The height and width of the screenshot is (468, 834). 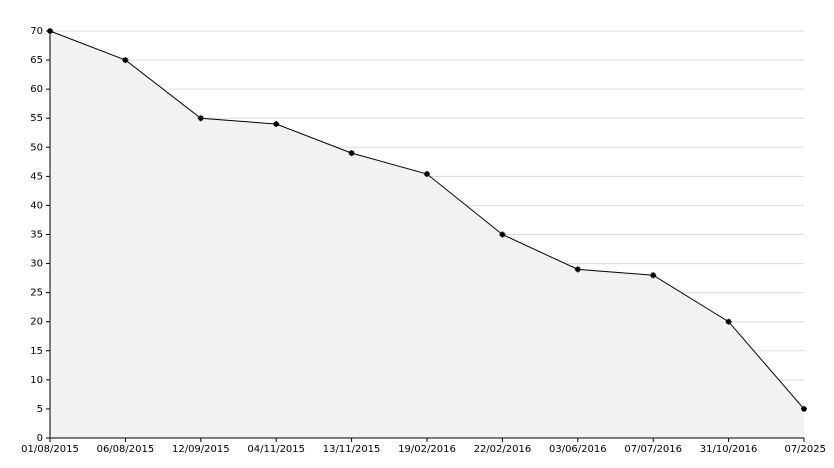 What do you see at coordinates (36, 235) in the screenshot?
I see `y-tick-label: 35` at bounding box center [36, 235].